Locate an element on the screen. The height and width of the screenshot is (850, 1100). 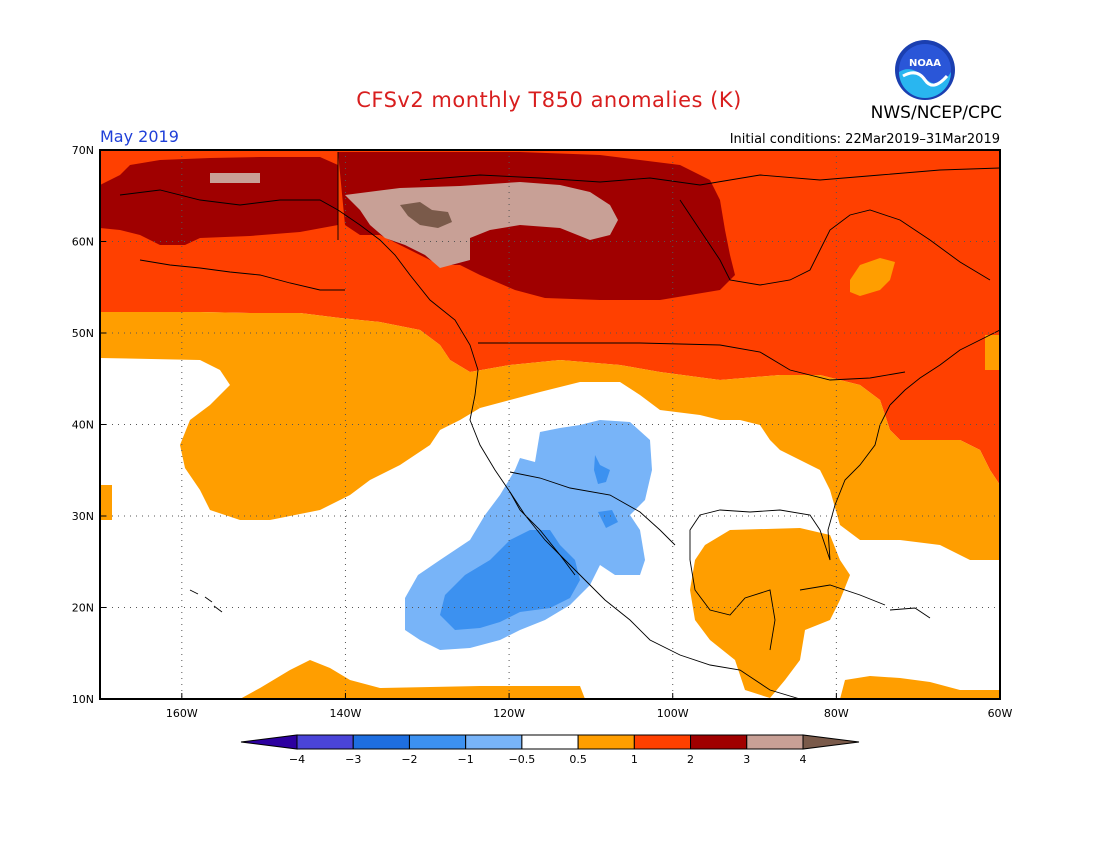
lat-labels: 70N 60N 50N 40N 30N 20N 10N is located at coordinates (83, 425).